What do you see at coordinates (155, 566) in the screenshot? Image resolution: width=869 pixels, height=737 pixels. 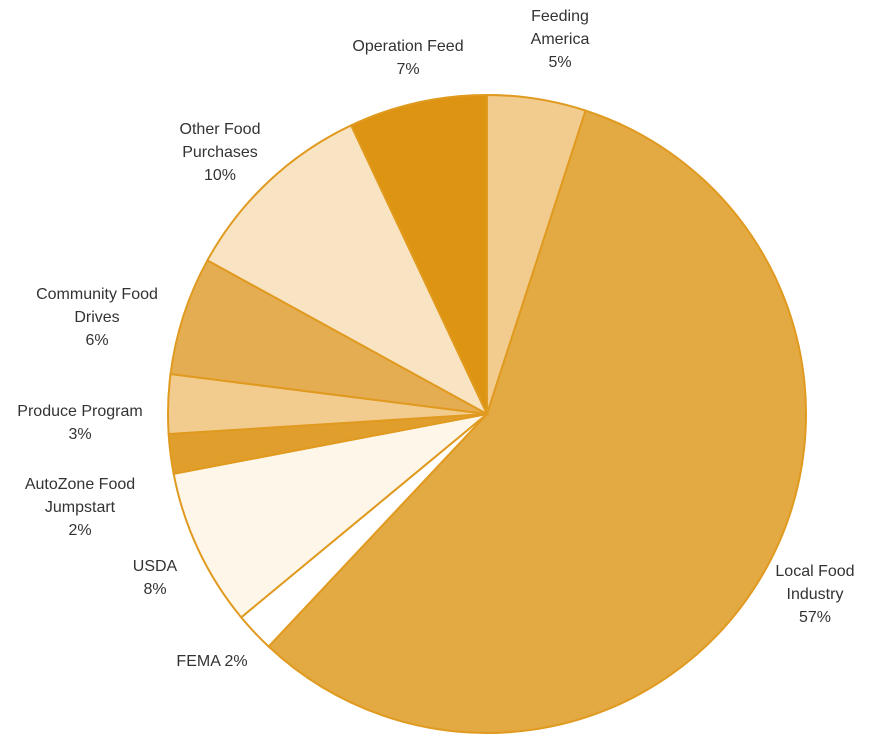 I see `category-name: USDA` at bounding box center [155, 566].